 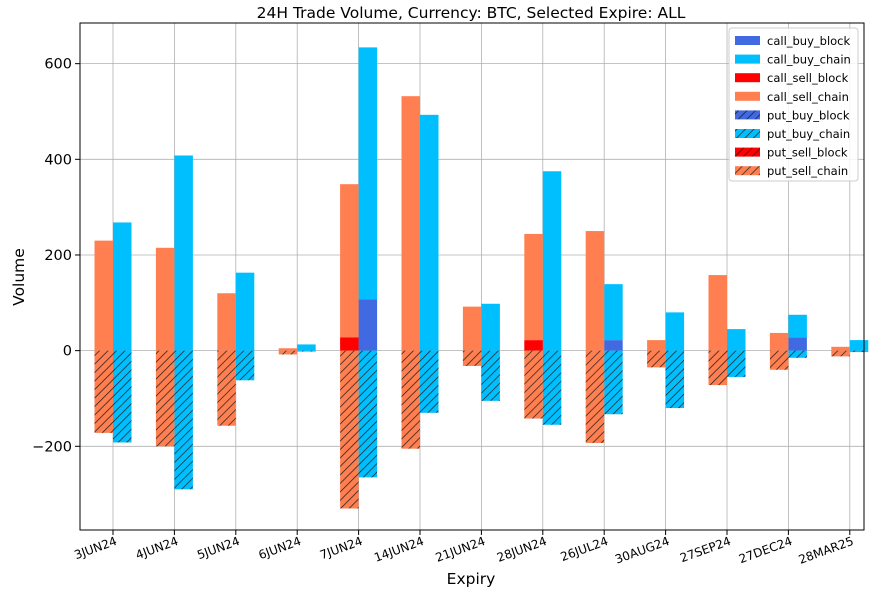 What do you see at coordinates (613, 382) in the screenshot?
I see `bar-put_buy_chain-26JUL24` at bounding box center [613, 382].